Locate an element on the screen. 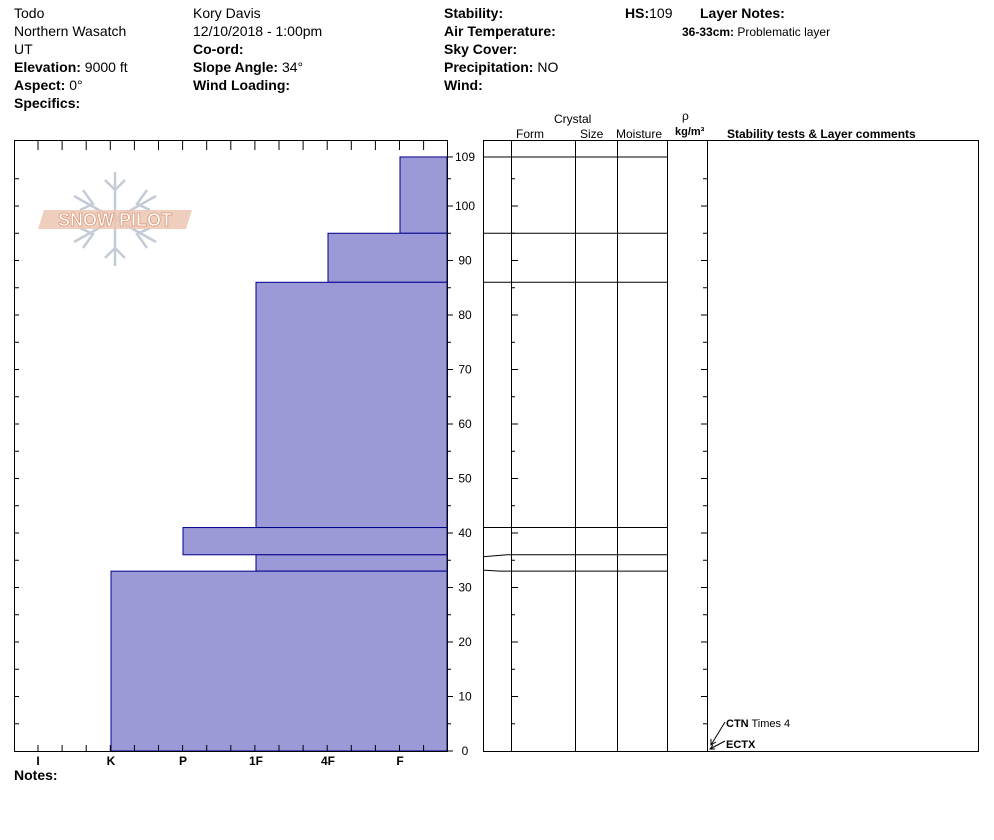 The width and height of the screenshot is (994, 840). logo-text: SNOW PILOT is located at coordinates (115, 220).